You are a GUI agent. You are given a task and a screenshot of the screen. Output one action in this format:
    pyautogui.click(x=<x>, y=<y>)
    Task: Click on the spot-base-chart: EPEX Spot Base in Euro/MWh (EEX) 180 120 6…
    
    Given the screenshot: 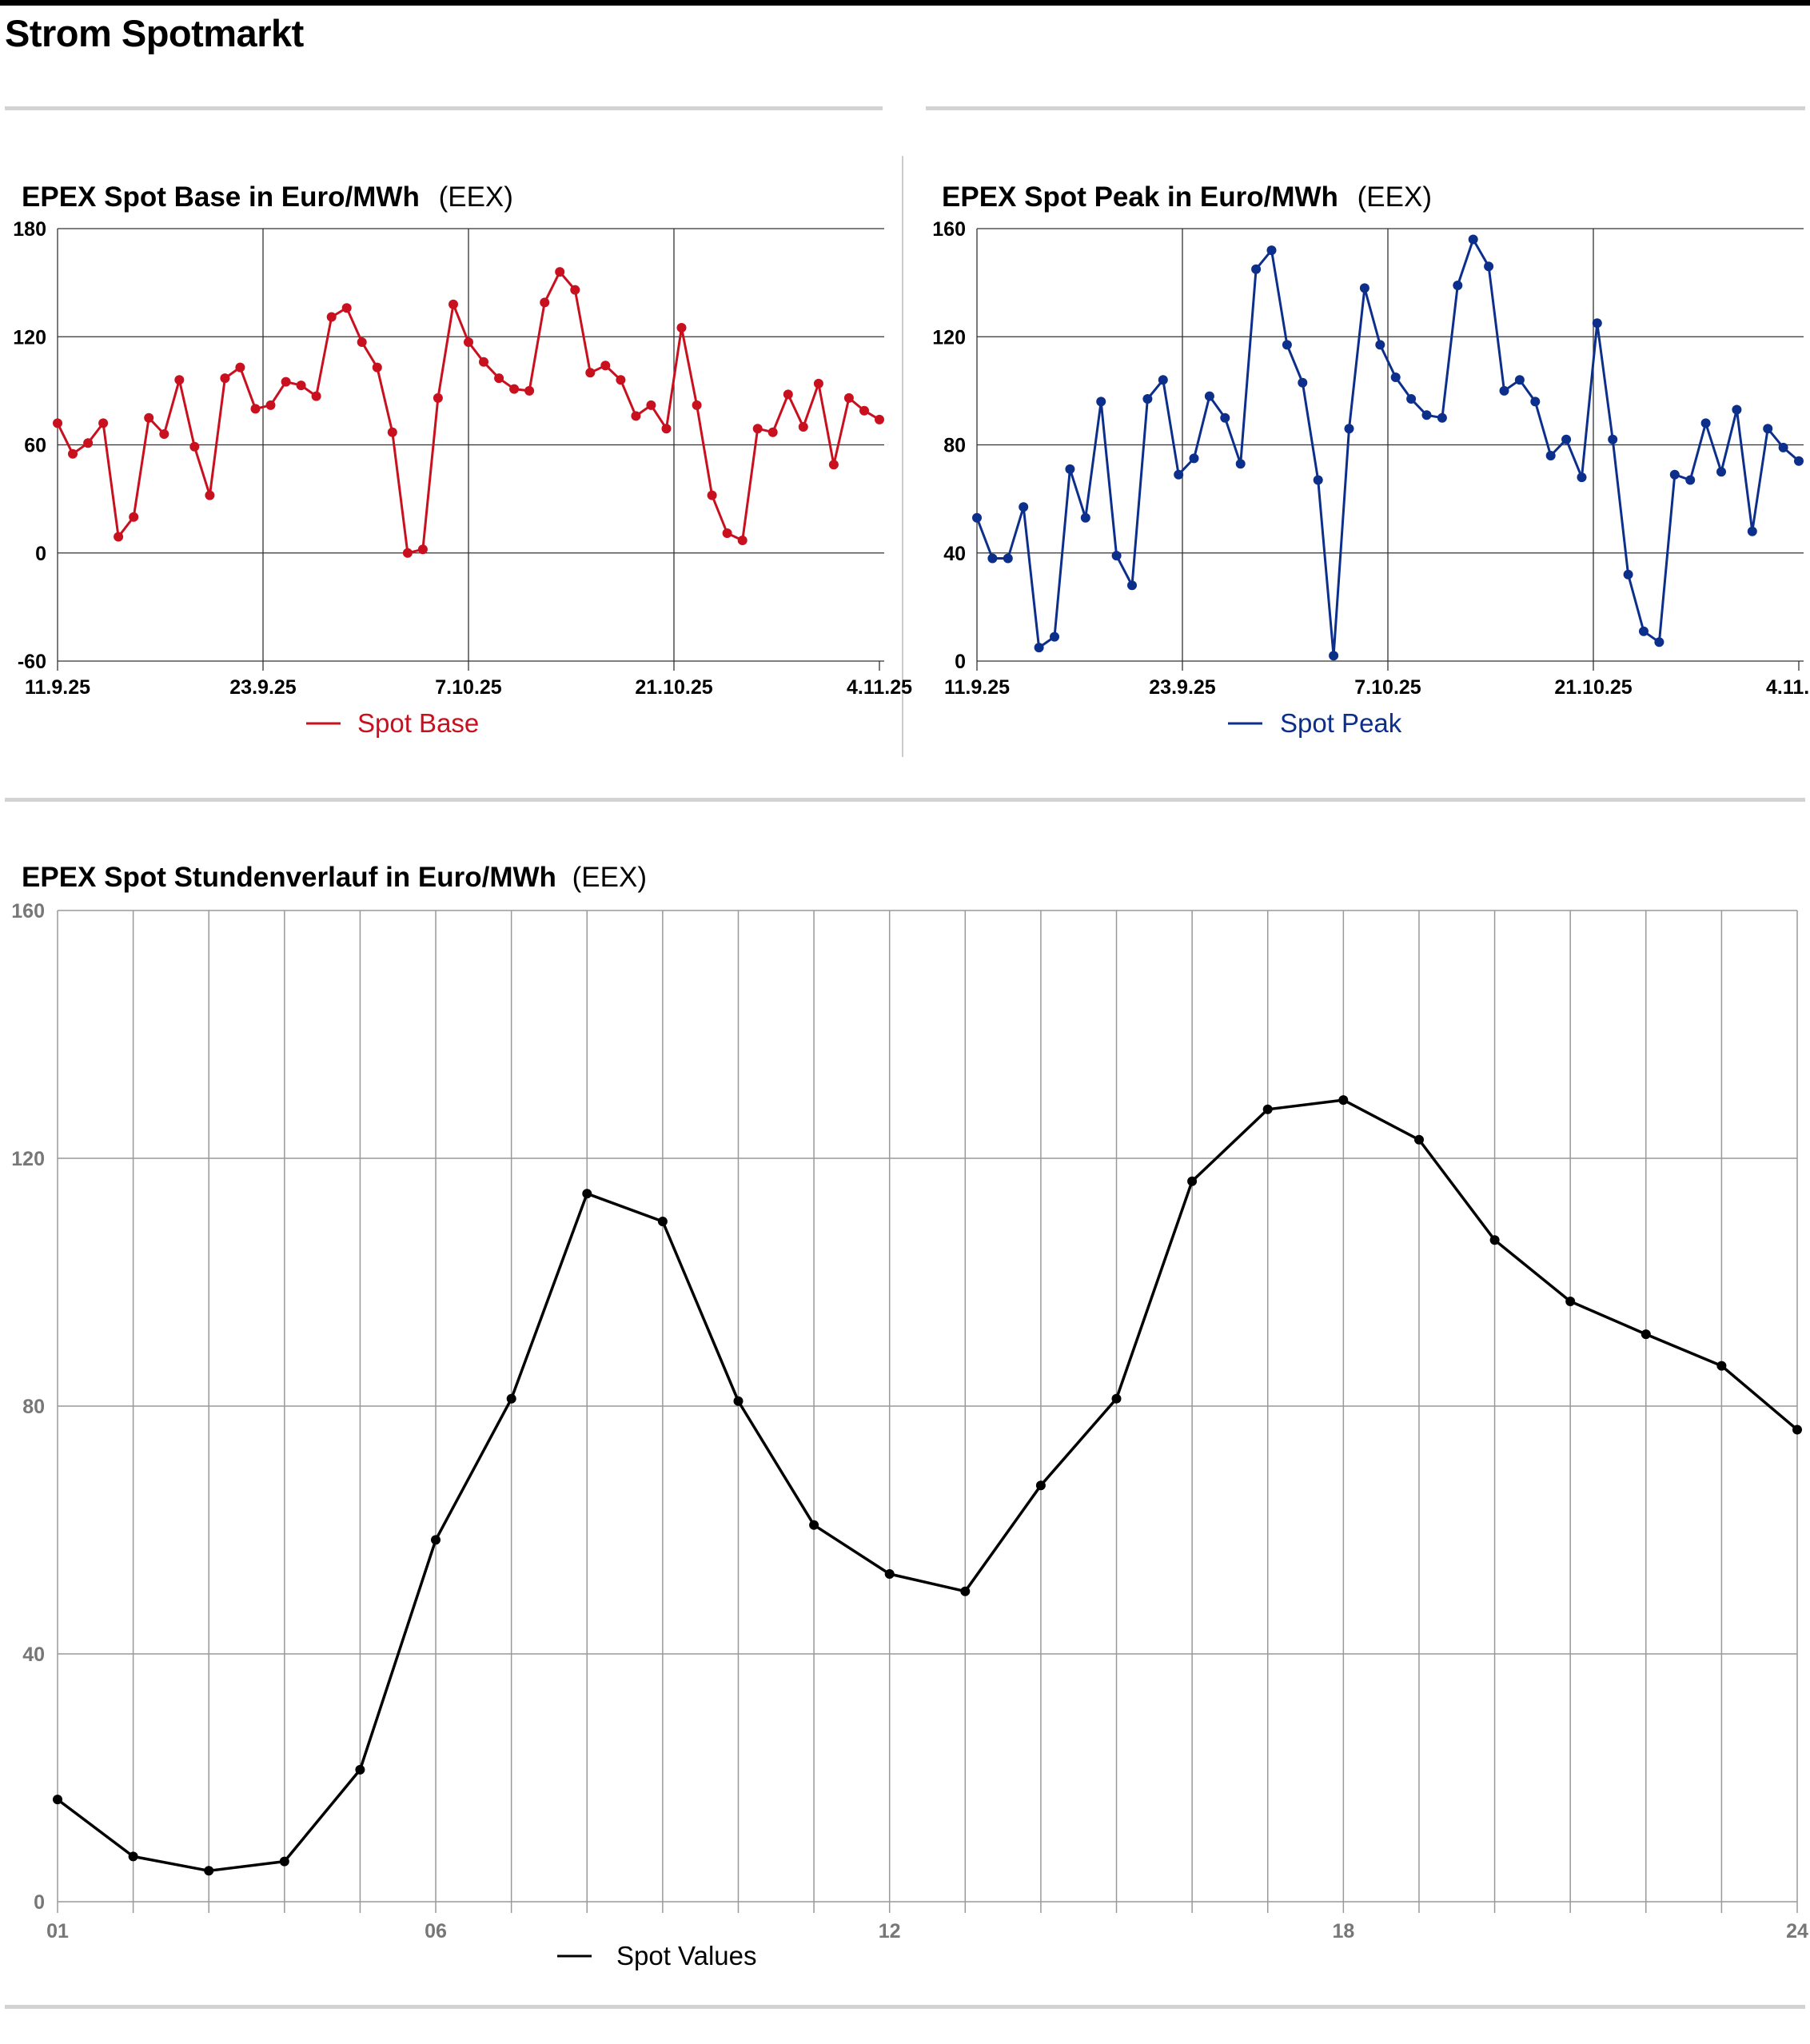 What is the action you would take?
    pyautogui.click(x=462, y=459)
    